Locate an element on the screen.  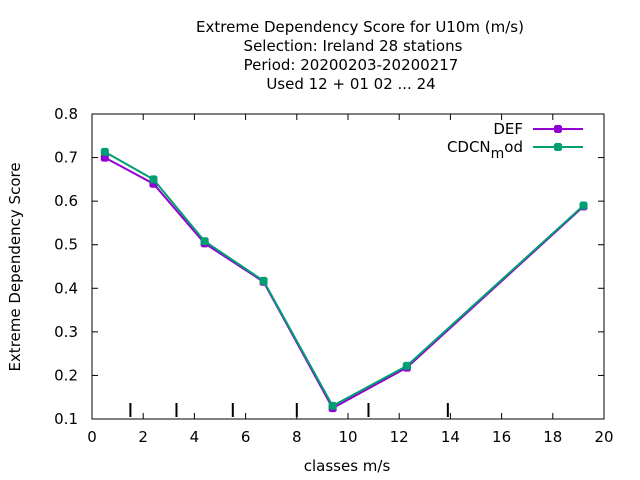
title-line-1: Extreme Dependency Score for U10m (m/s) is located at coordinates (360, 27).